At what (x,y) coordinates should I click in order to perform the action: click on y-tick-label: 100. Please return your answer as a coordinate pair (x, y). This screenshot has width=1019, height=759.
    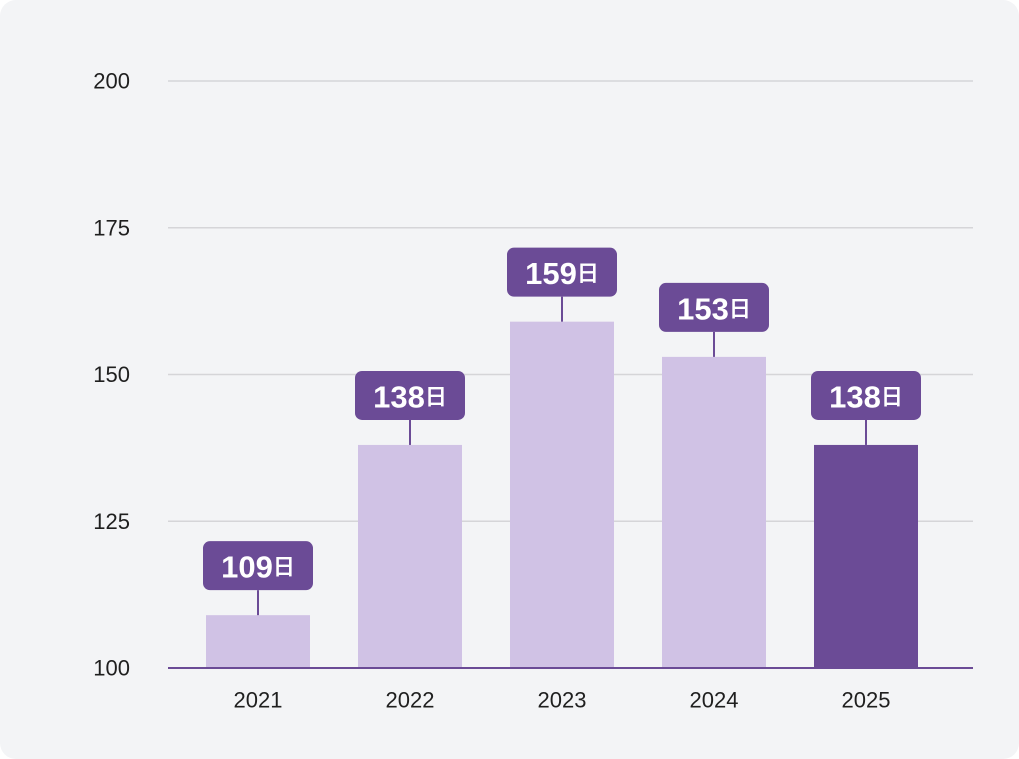
    Looking at the image, I should click on (111, 668).